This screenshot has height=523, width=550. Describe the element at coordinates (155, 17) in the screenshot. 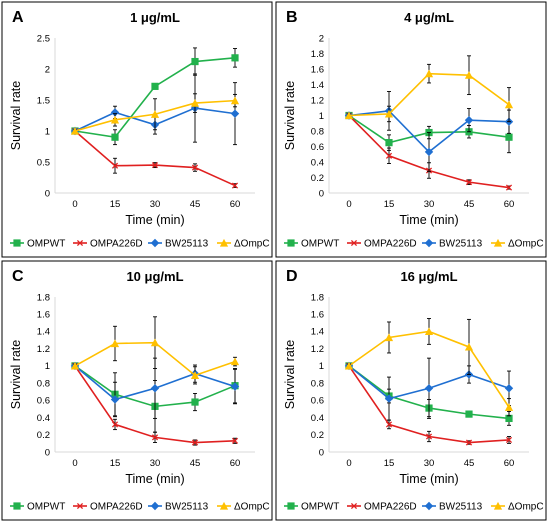

I see `chart-title: 1 μg/mL` at that location.